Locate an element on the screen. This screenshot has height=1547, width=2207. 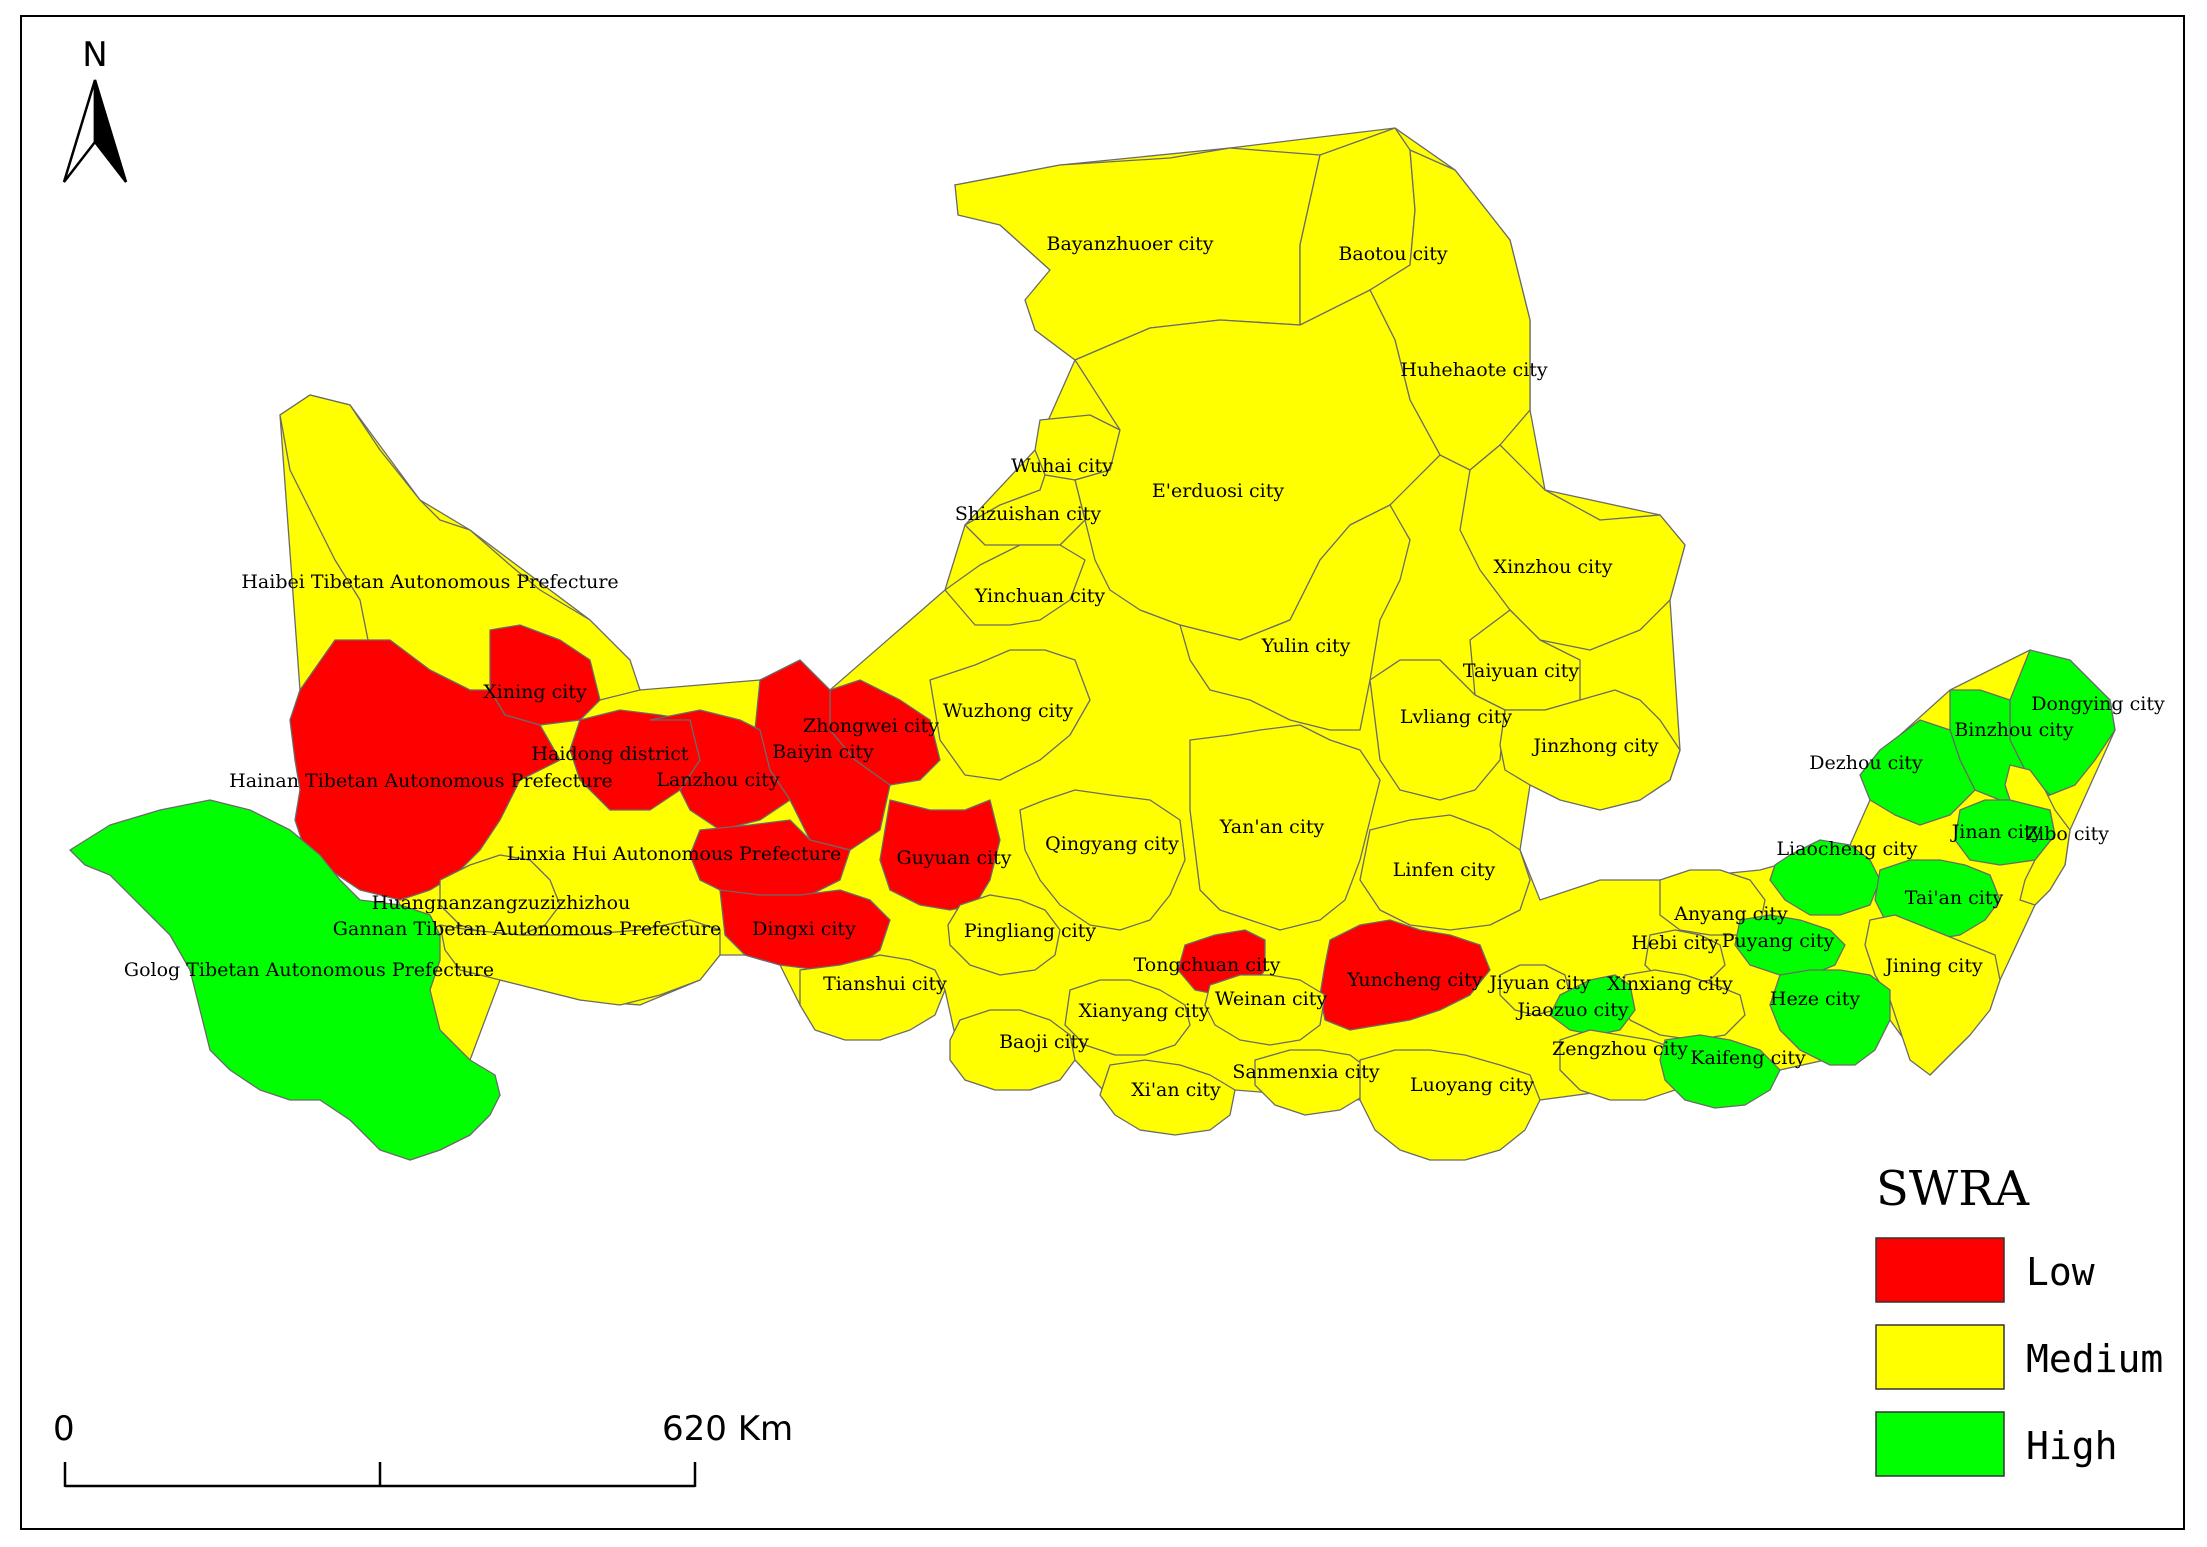
label-jinzhong-city: Jinzhong city is located at coordinates (1594, 746).